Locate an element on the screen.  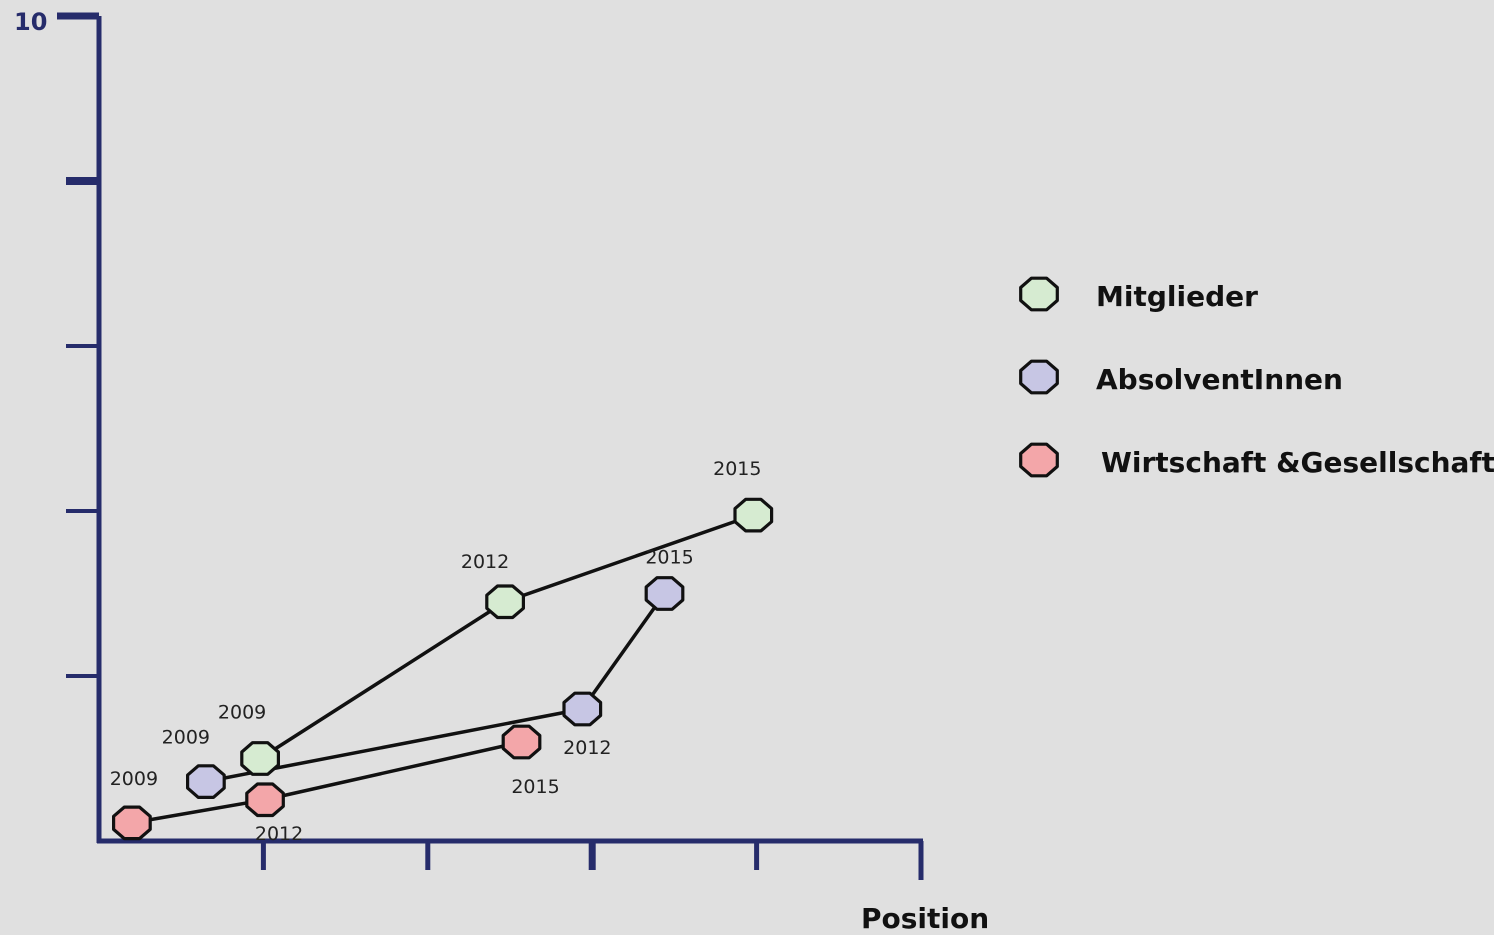
x-axis-title: Position is located at coordinates (925, 918).